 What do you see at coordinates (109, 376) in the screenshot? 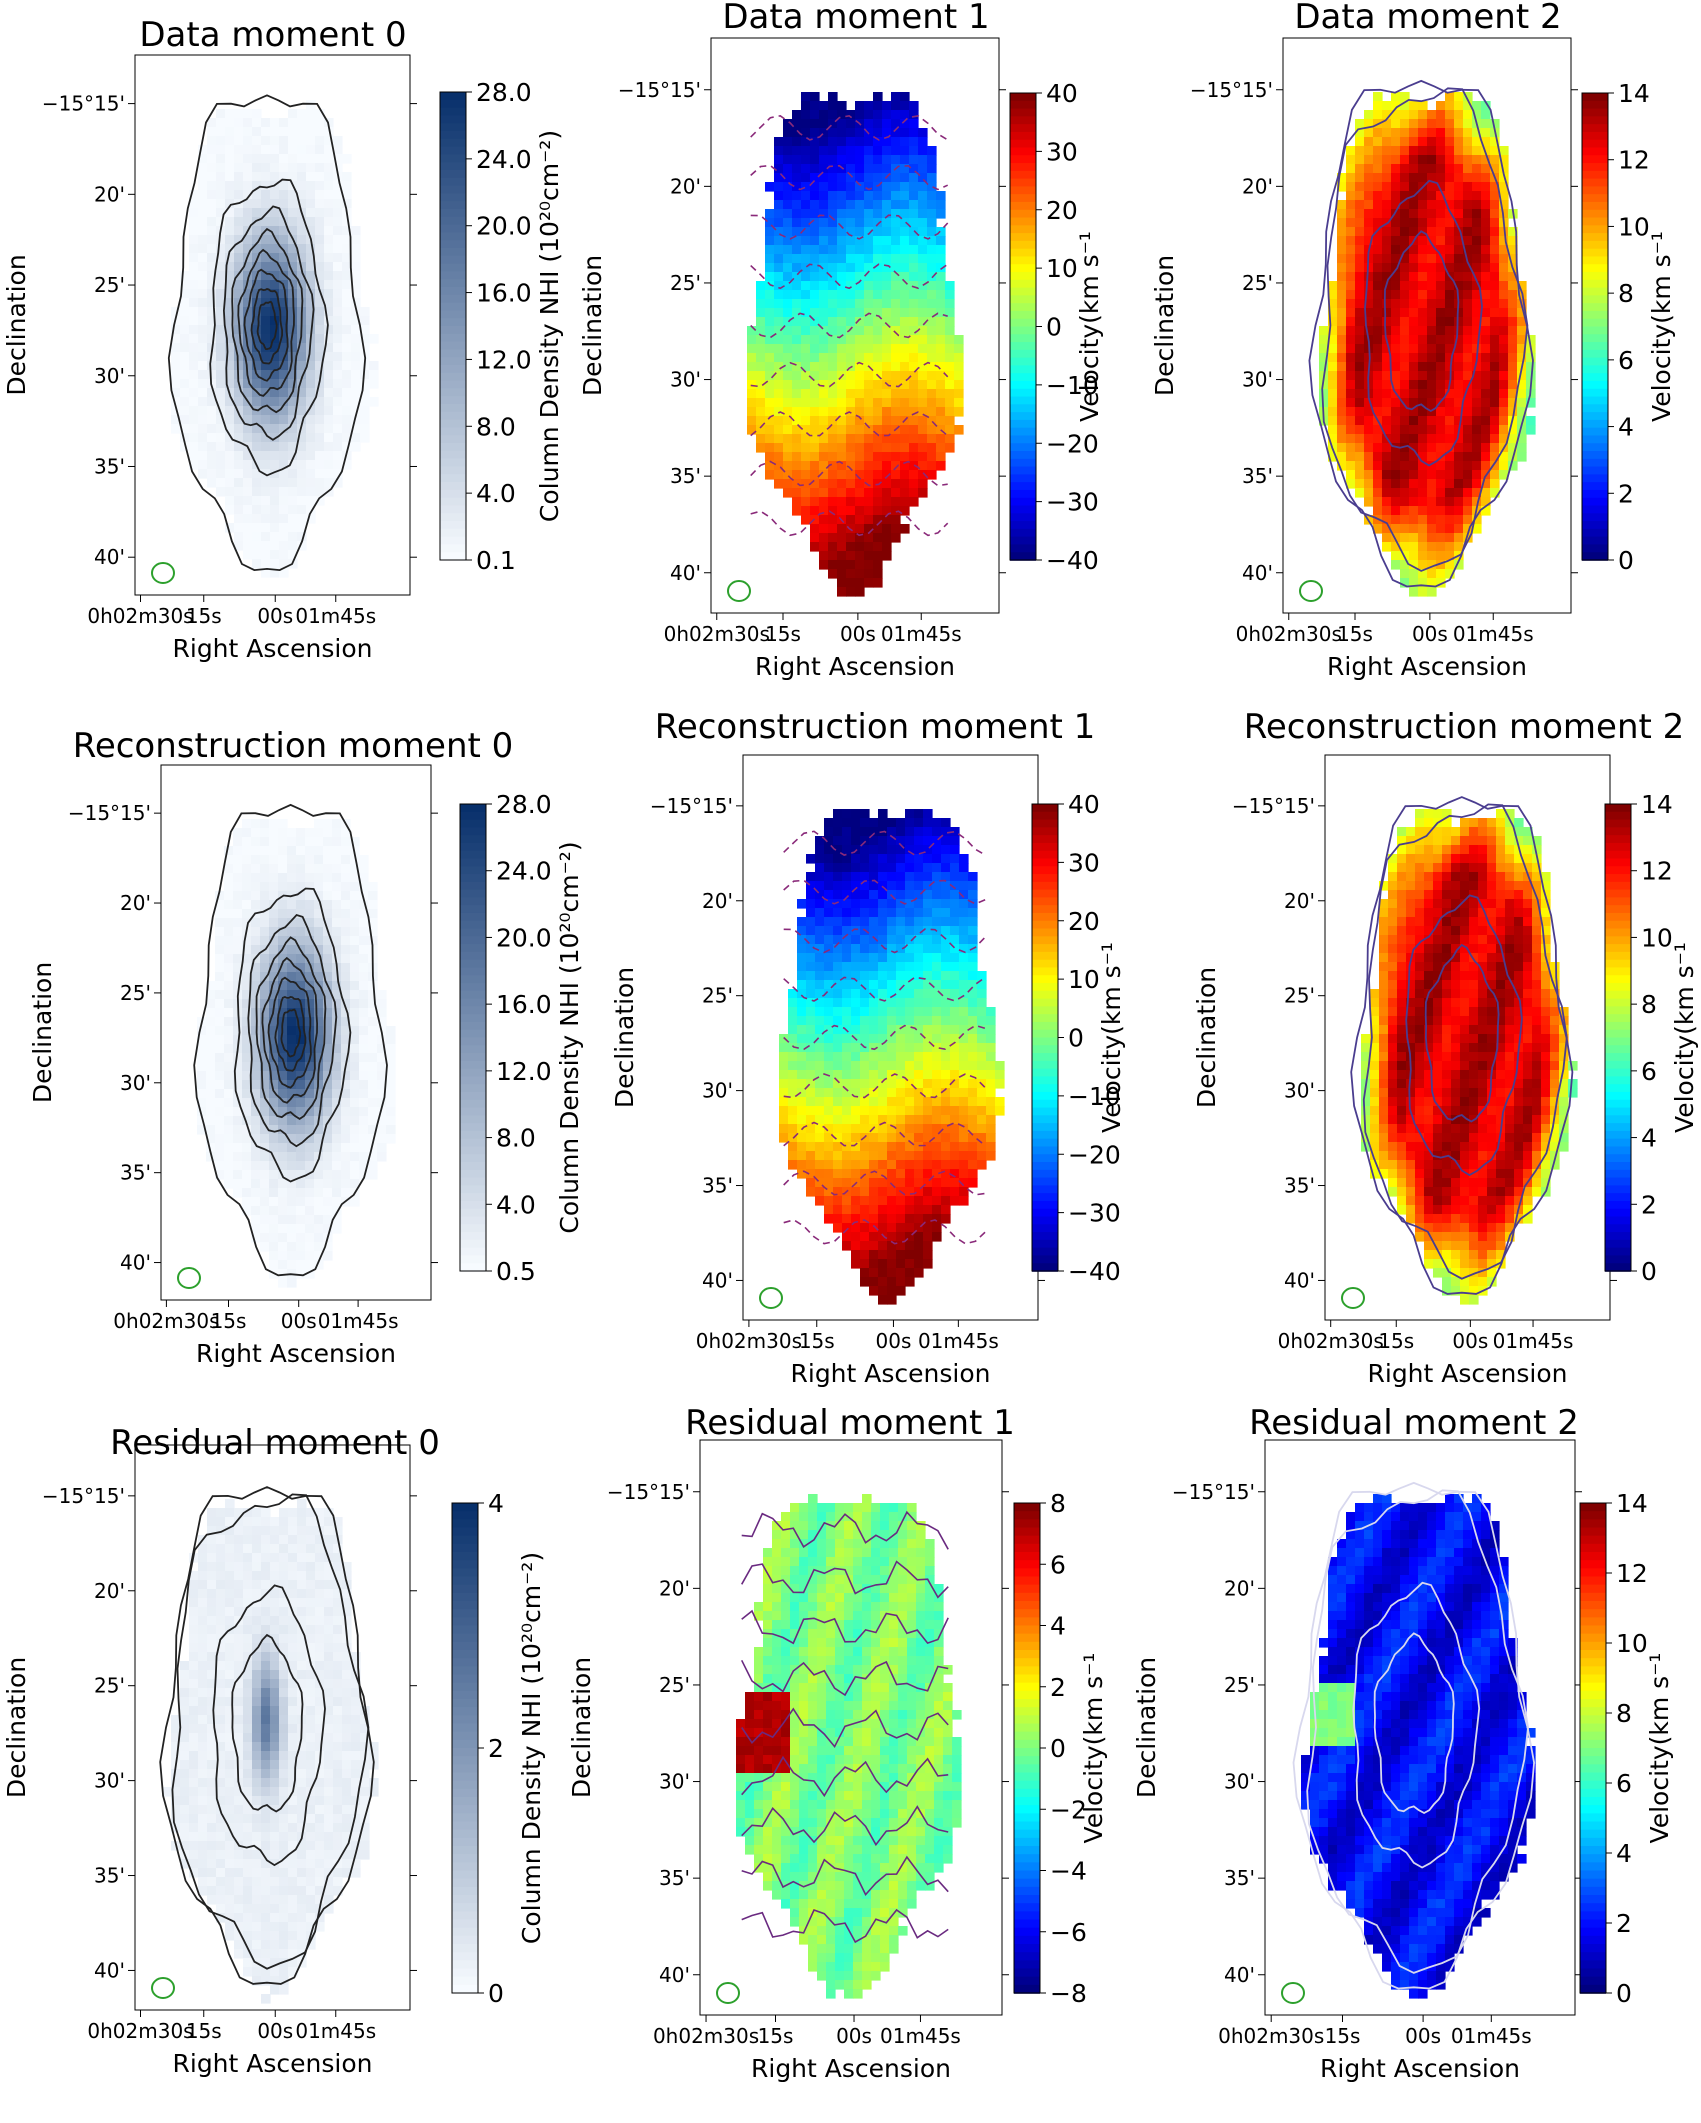
I see `y-tick-label: 30'` at bounding box center [109, 376].